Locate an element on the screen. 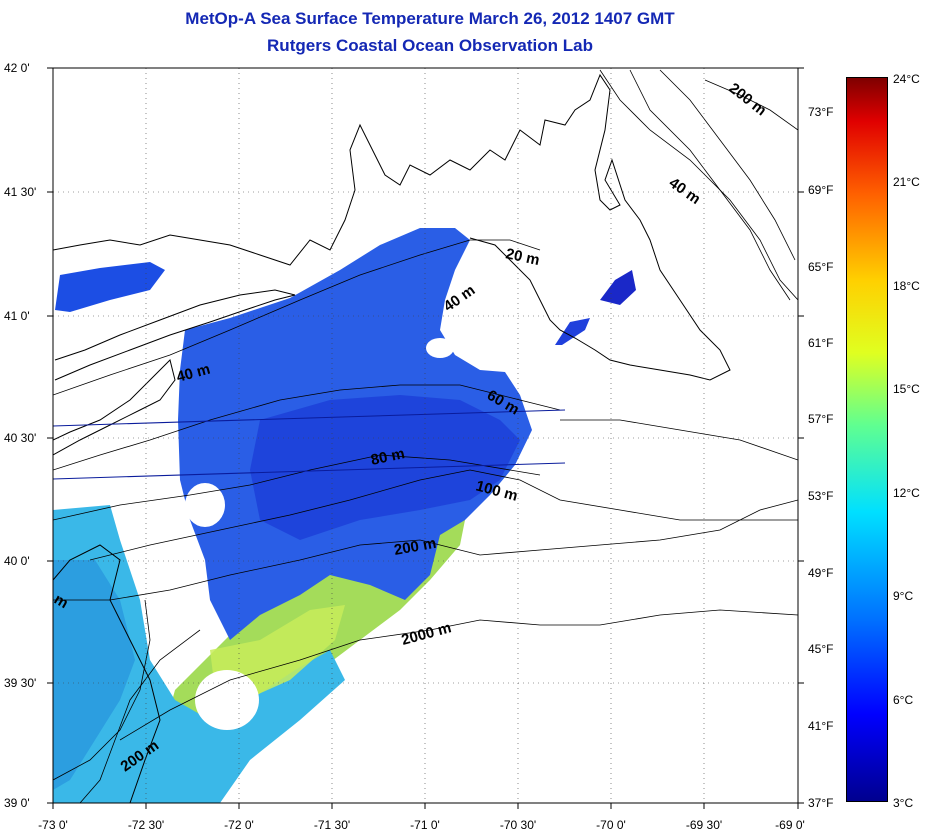 The image size is (928, 840). celsius-label: 6°C is located at coordinates (903, 700).